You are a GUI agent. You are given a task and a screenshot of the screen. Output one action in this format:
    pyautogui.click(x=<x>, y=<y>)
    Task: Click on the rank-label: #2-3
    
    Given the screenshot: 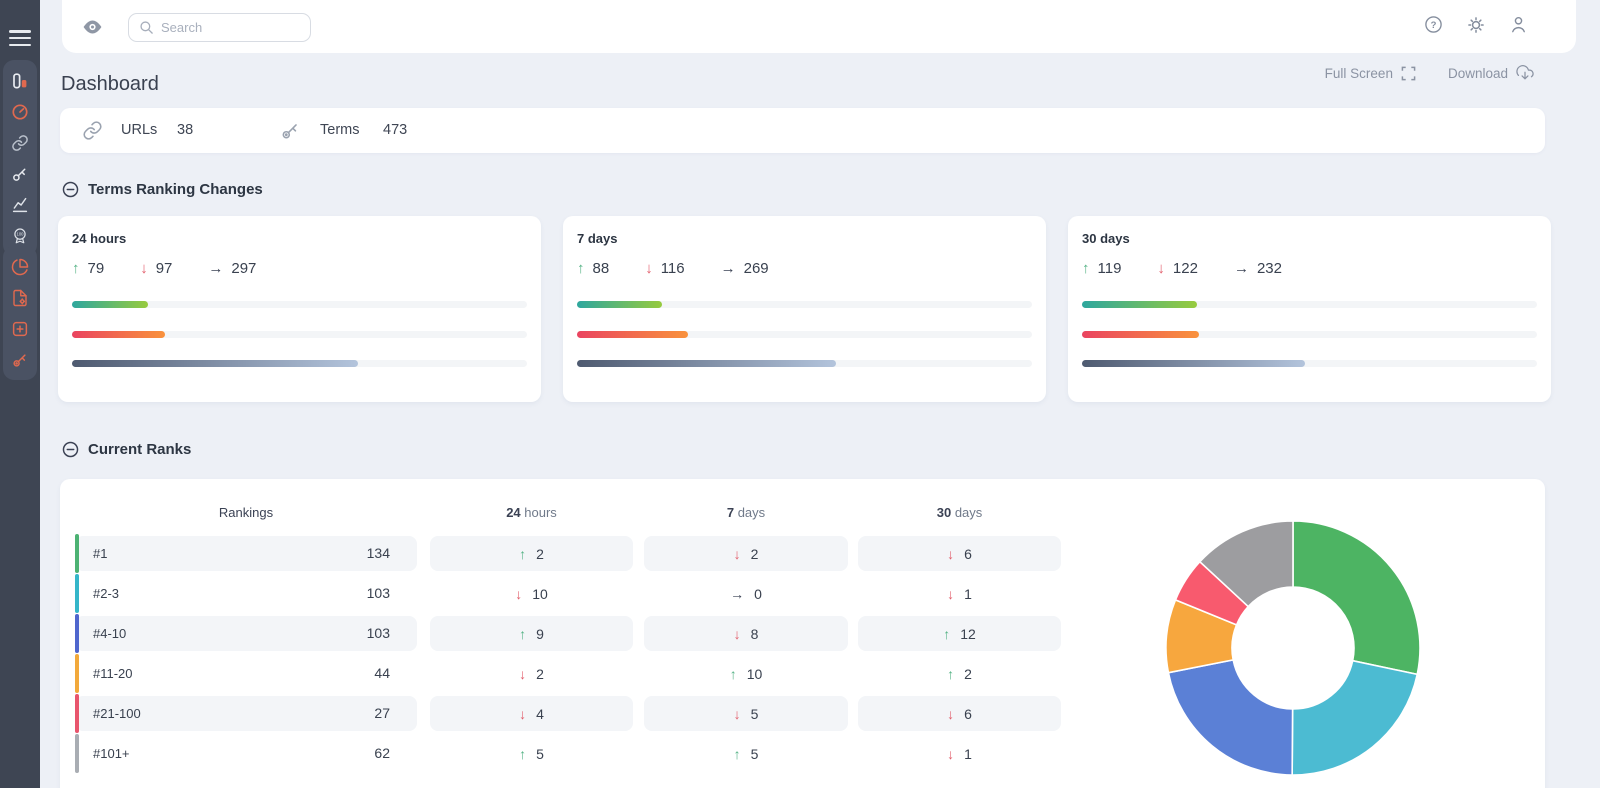 What is the action you would take?
    pyautogui.click(x=106, y=593)
    